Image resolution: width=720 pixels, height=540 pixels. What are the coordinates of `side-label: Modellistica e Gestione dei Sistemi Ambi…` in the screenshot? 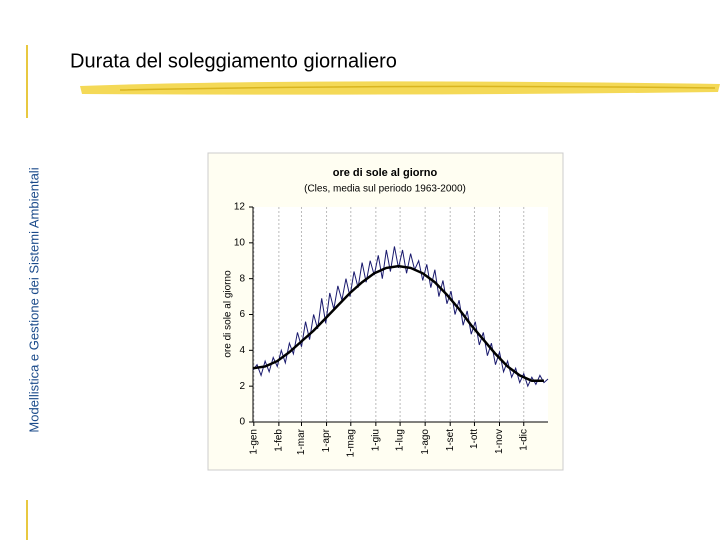 It's located at (33, 299).